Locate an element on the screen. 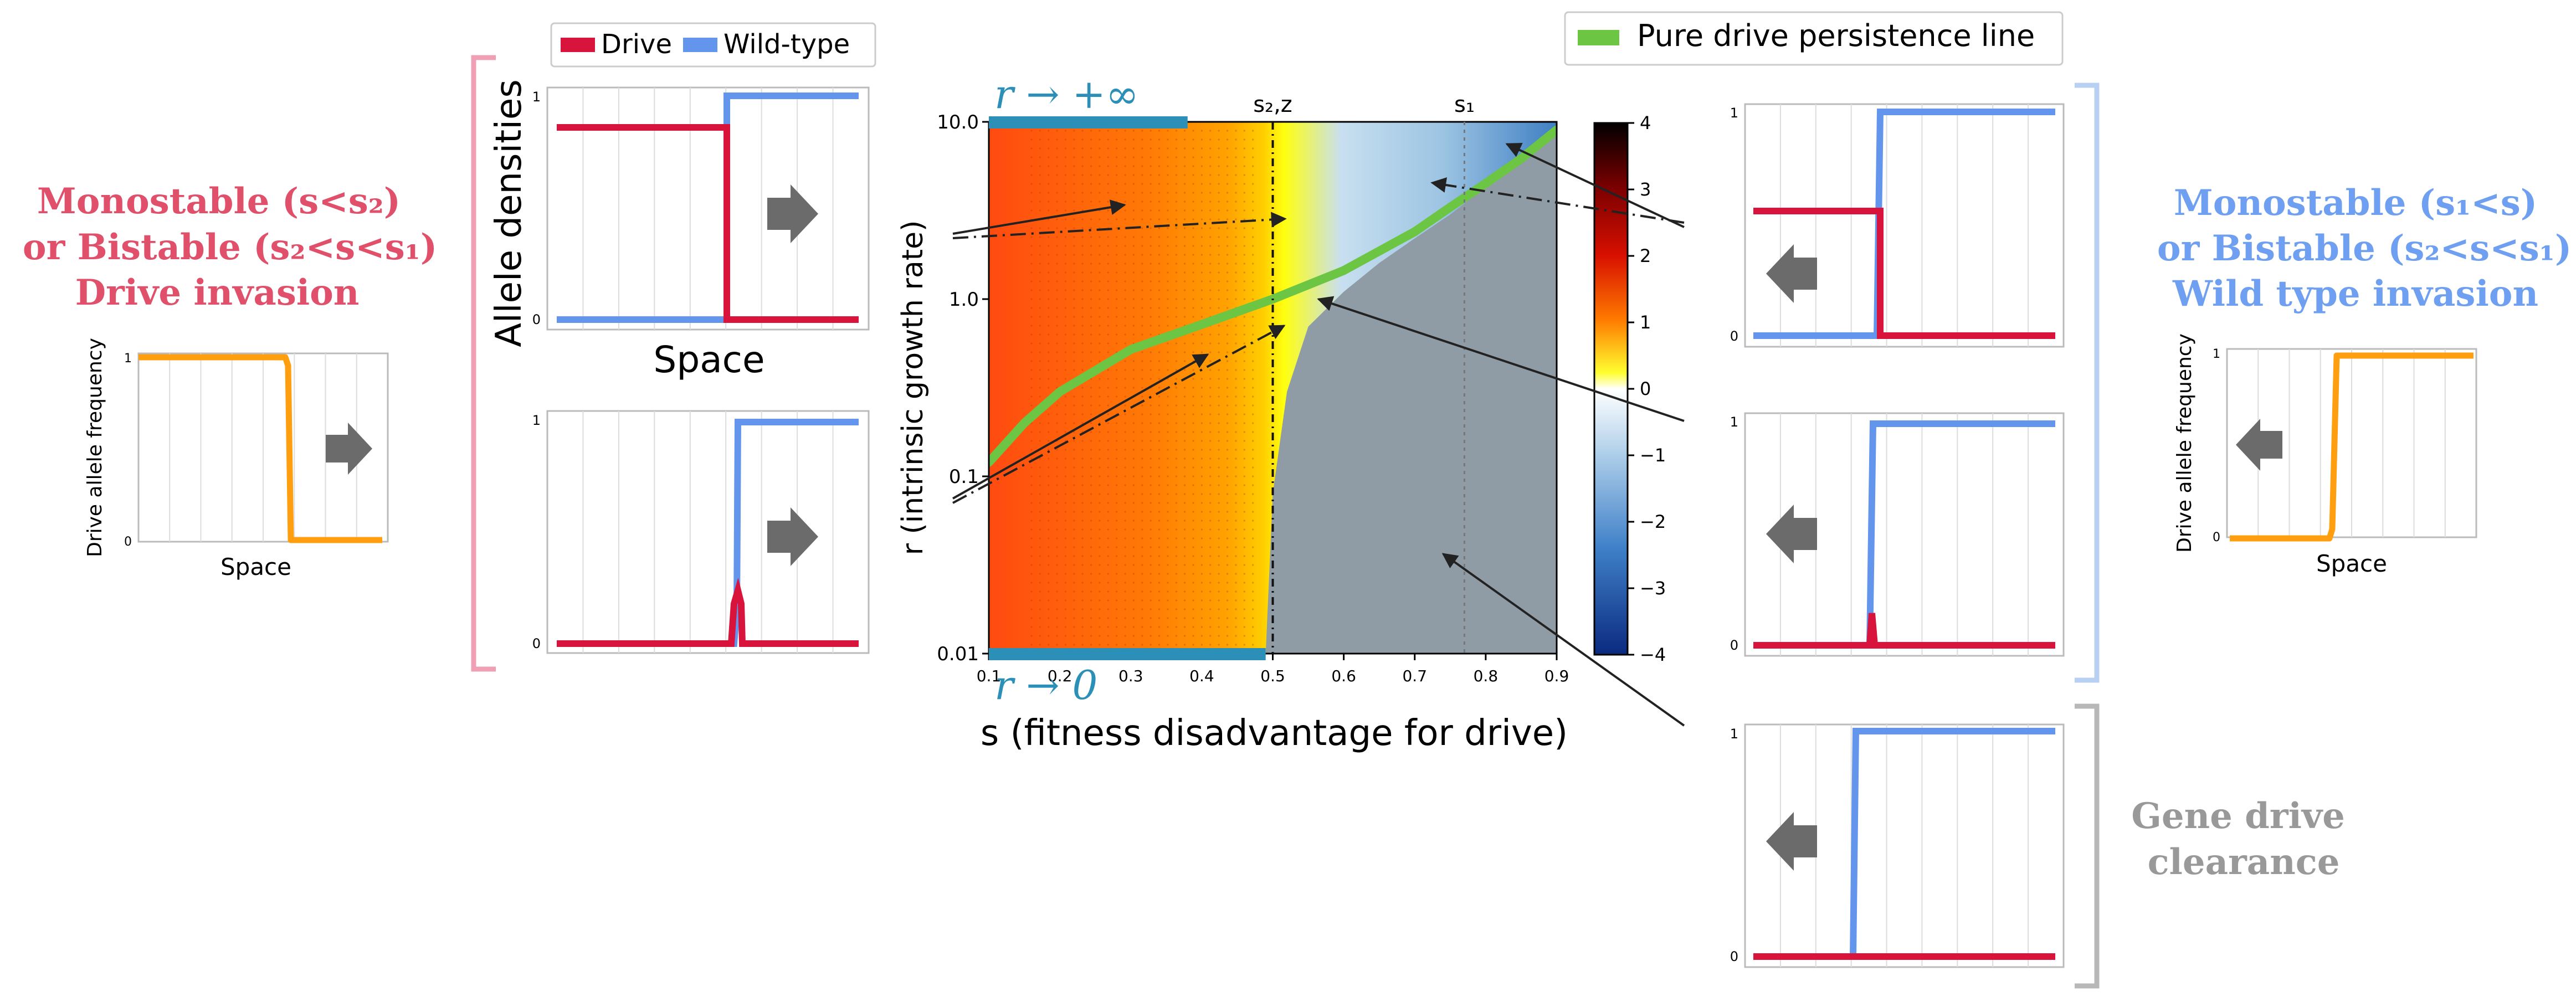 The width and height of the screenshot is (2576, 997). left-freq-ytick-top: 1 is located at coordinates (128, 359).